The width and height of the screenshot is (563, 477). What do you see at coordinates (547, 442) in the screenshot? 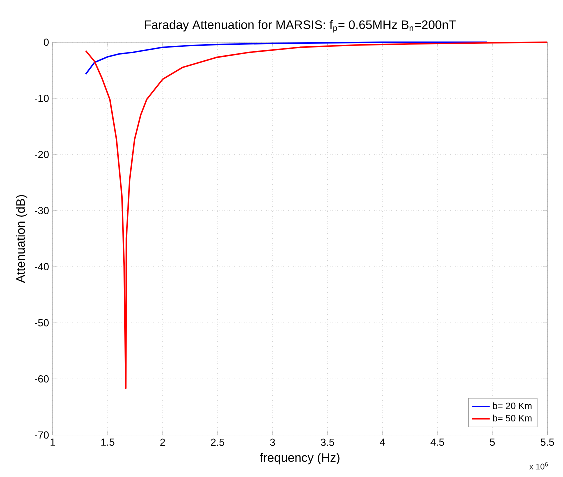
I see `x-tick-label: 5.5` at bounding box center [547, 442].